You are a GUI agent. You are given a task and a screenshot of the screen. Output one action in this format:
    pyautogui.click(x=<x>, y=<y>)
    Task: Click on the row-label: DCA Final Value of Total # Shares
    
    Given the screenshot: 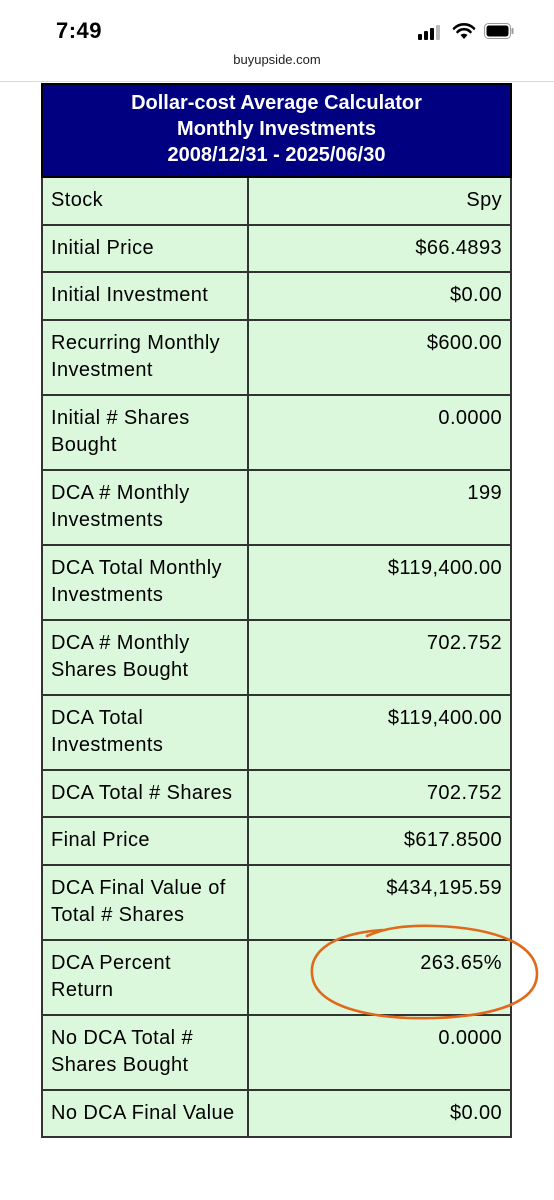 What is the action you would take?
    pyautogui.click(x=146, y=902)
    